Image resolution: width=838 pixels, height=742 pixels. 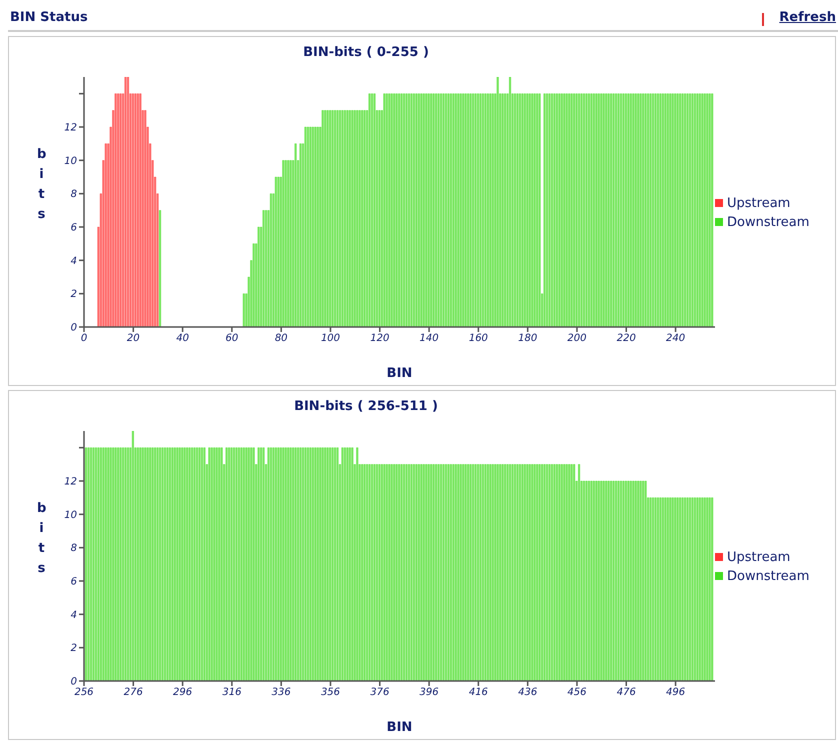 What do you see at coordinates (49, 17) in the screenshot?
I see `text: BIN Status` at bounding box center [49, 17].